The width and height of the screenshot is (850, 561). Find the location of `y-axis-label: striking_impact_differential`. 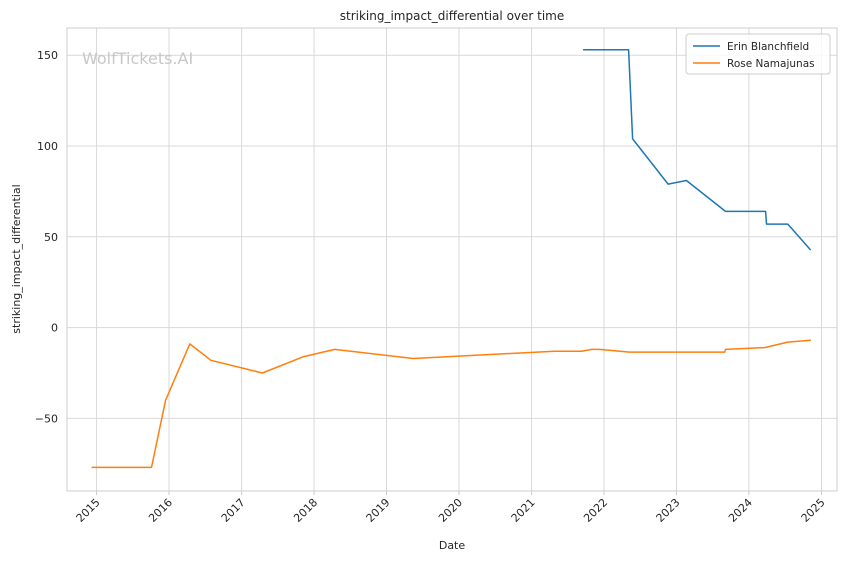

y-axis-label: striking_impact_differential is located at coordinates (16, 258).